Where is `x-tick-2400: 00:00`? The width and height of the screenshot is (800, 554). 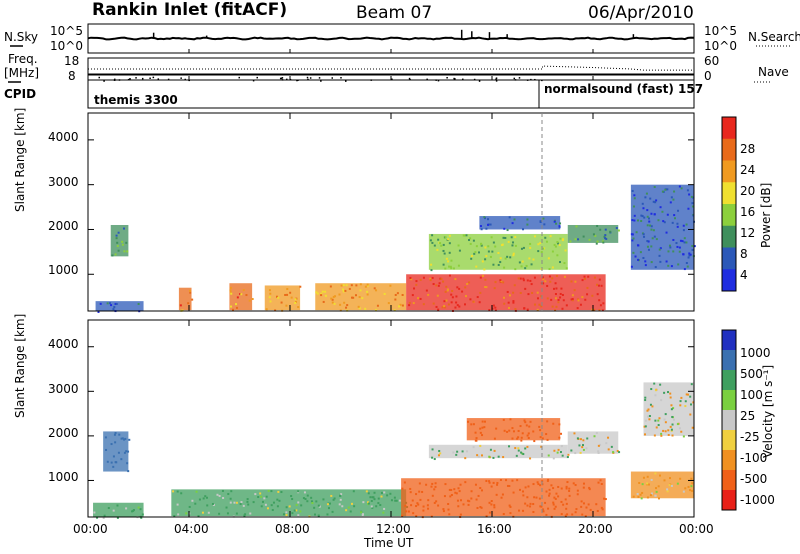 x-tick-2400: 00:00 is located at coordinates (696, 529).